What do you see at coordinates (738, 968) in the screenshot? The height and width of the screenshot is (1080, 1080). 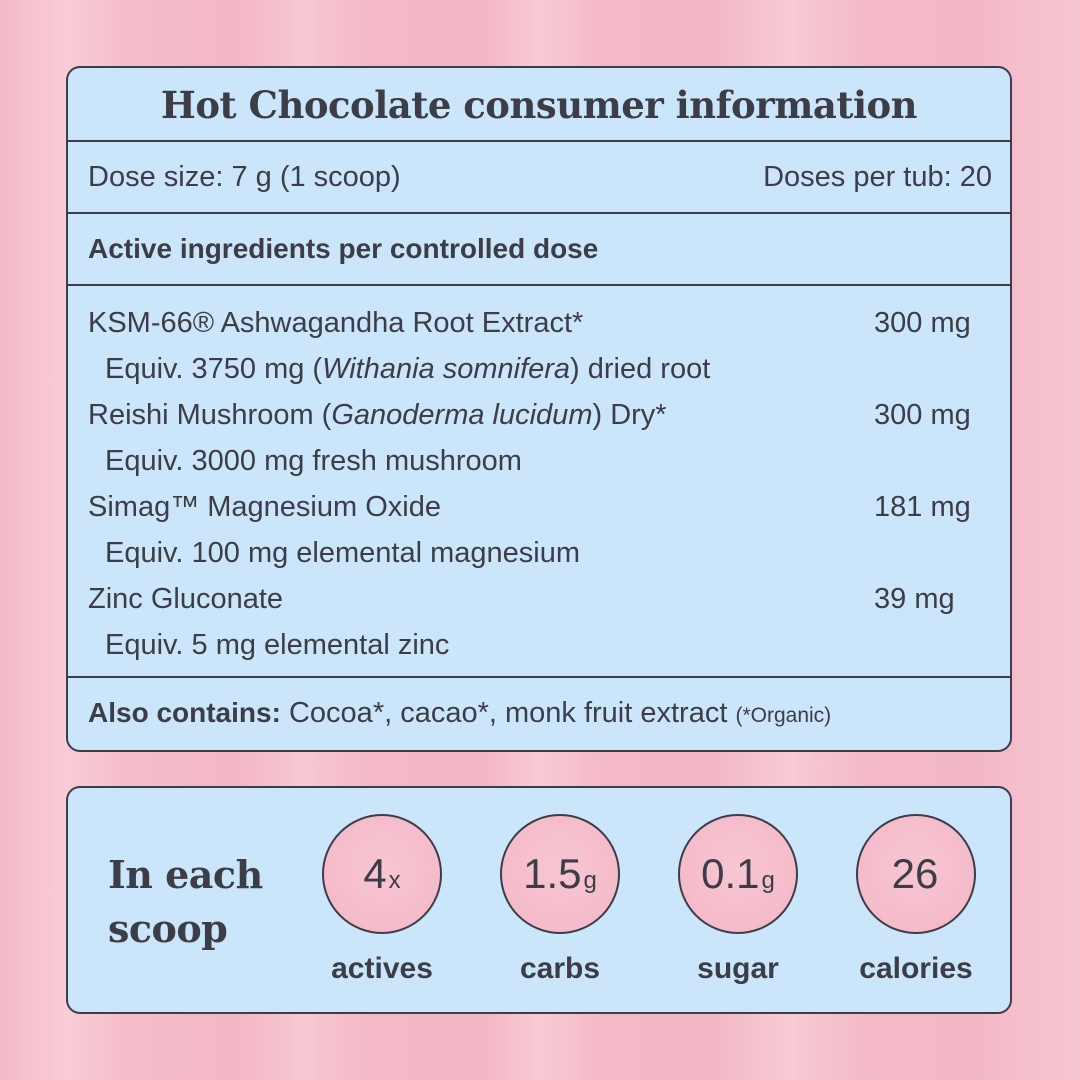 I see `stat-label: sugar` at bounding box center [738, 968].